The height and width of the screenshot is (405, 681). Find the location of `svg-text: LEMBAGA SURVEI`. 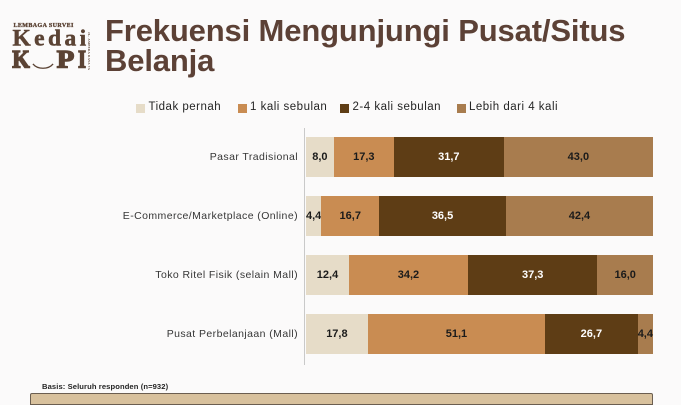

svg-text: LEMBAGA SURVEI is located at coordinates (44, 26).